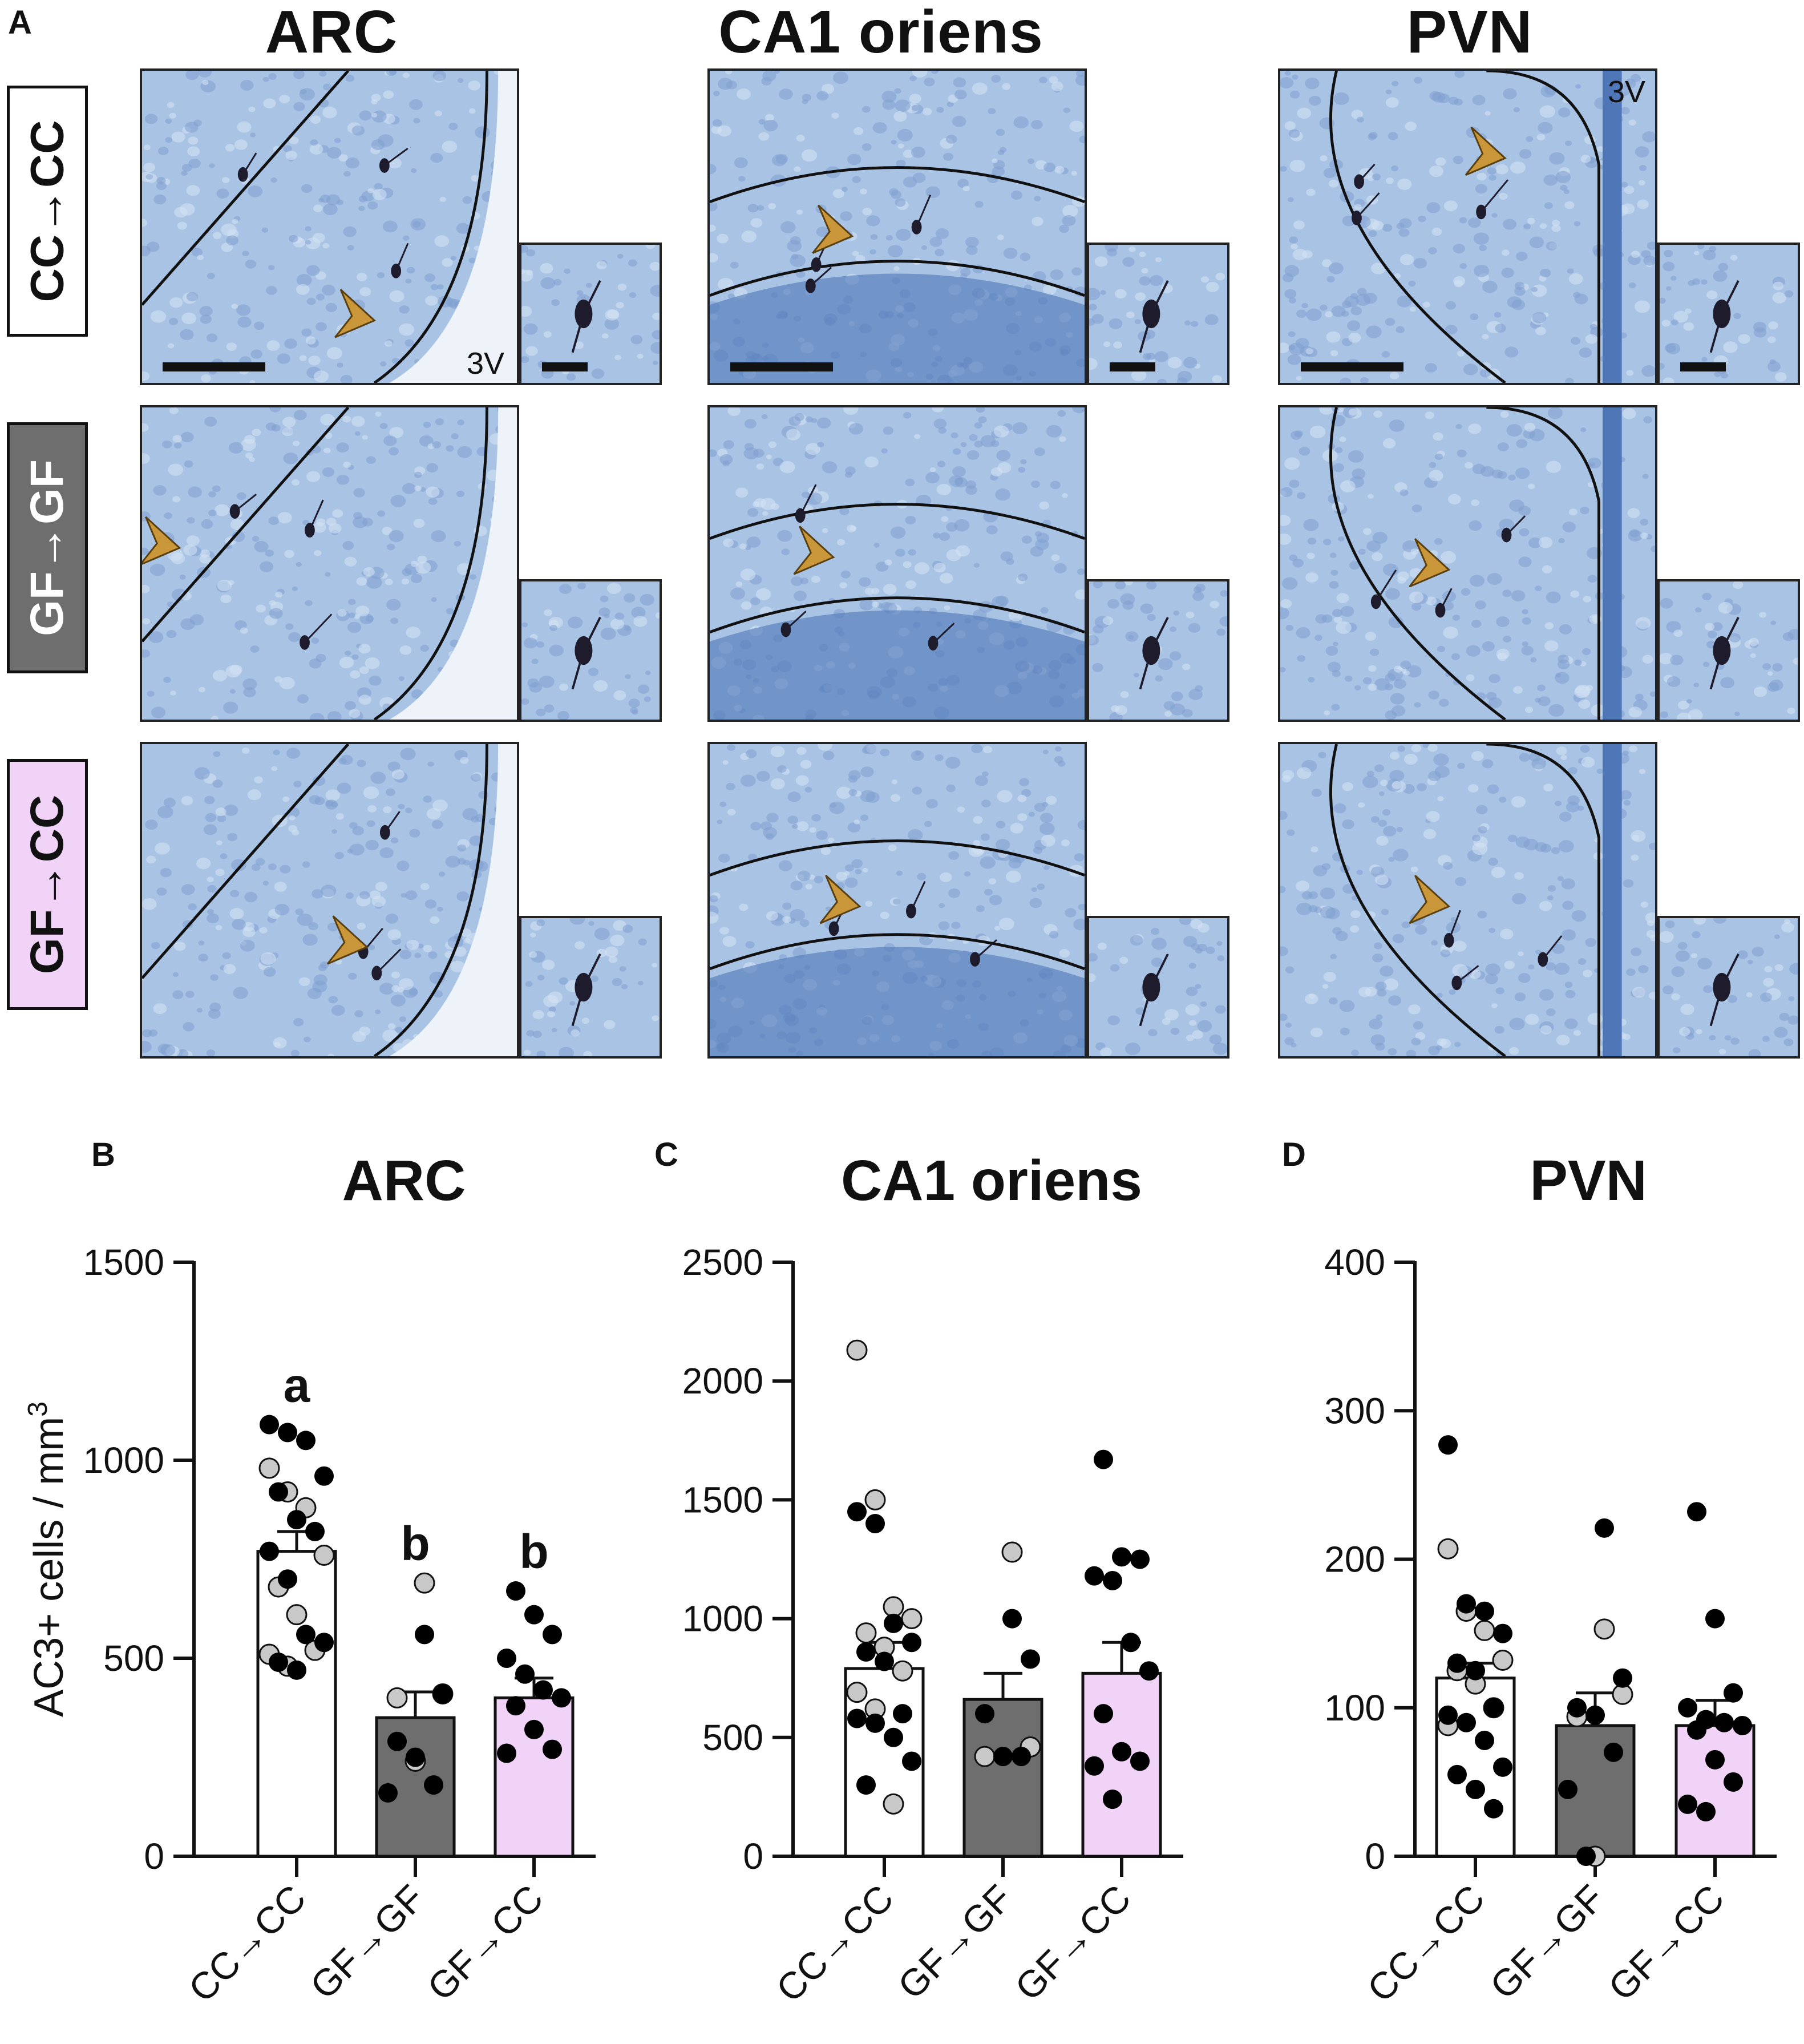 The height and width of the screenshot is (2044, 1804). I want to click on scale-bar-arc, so click(214, 366).